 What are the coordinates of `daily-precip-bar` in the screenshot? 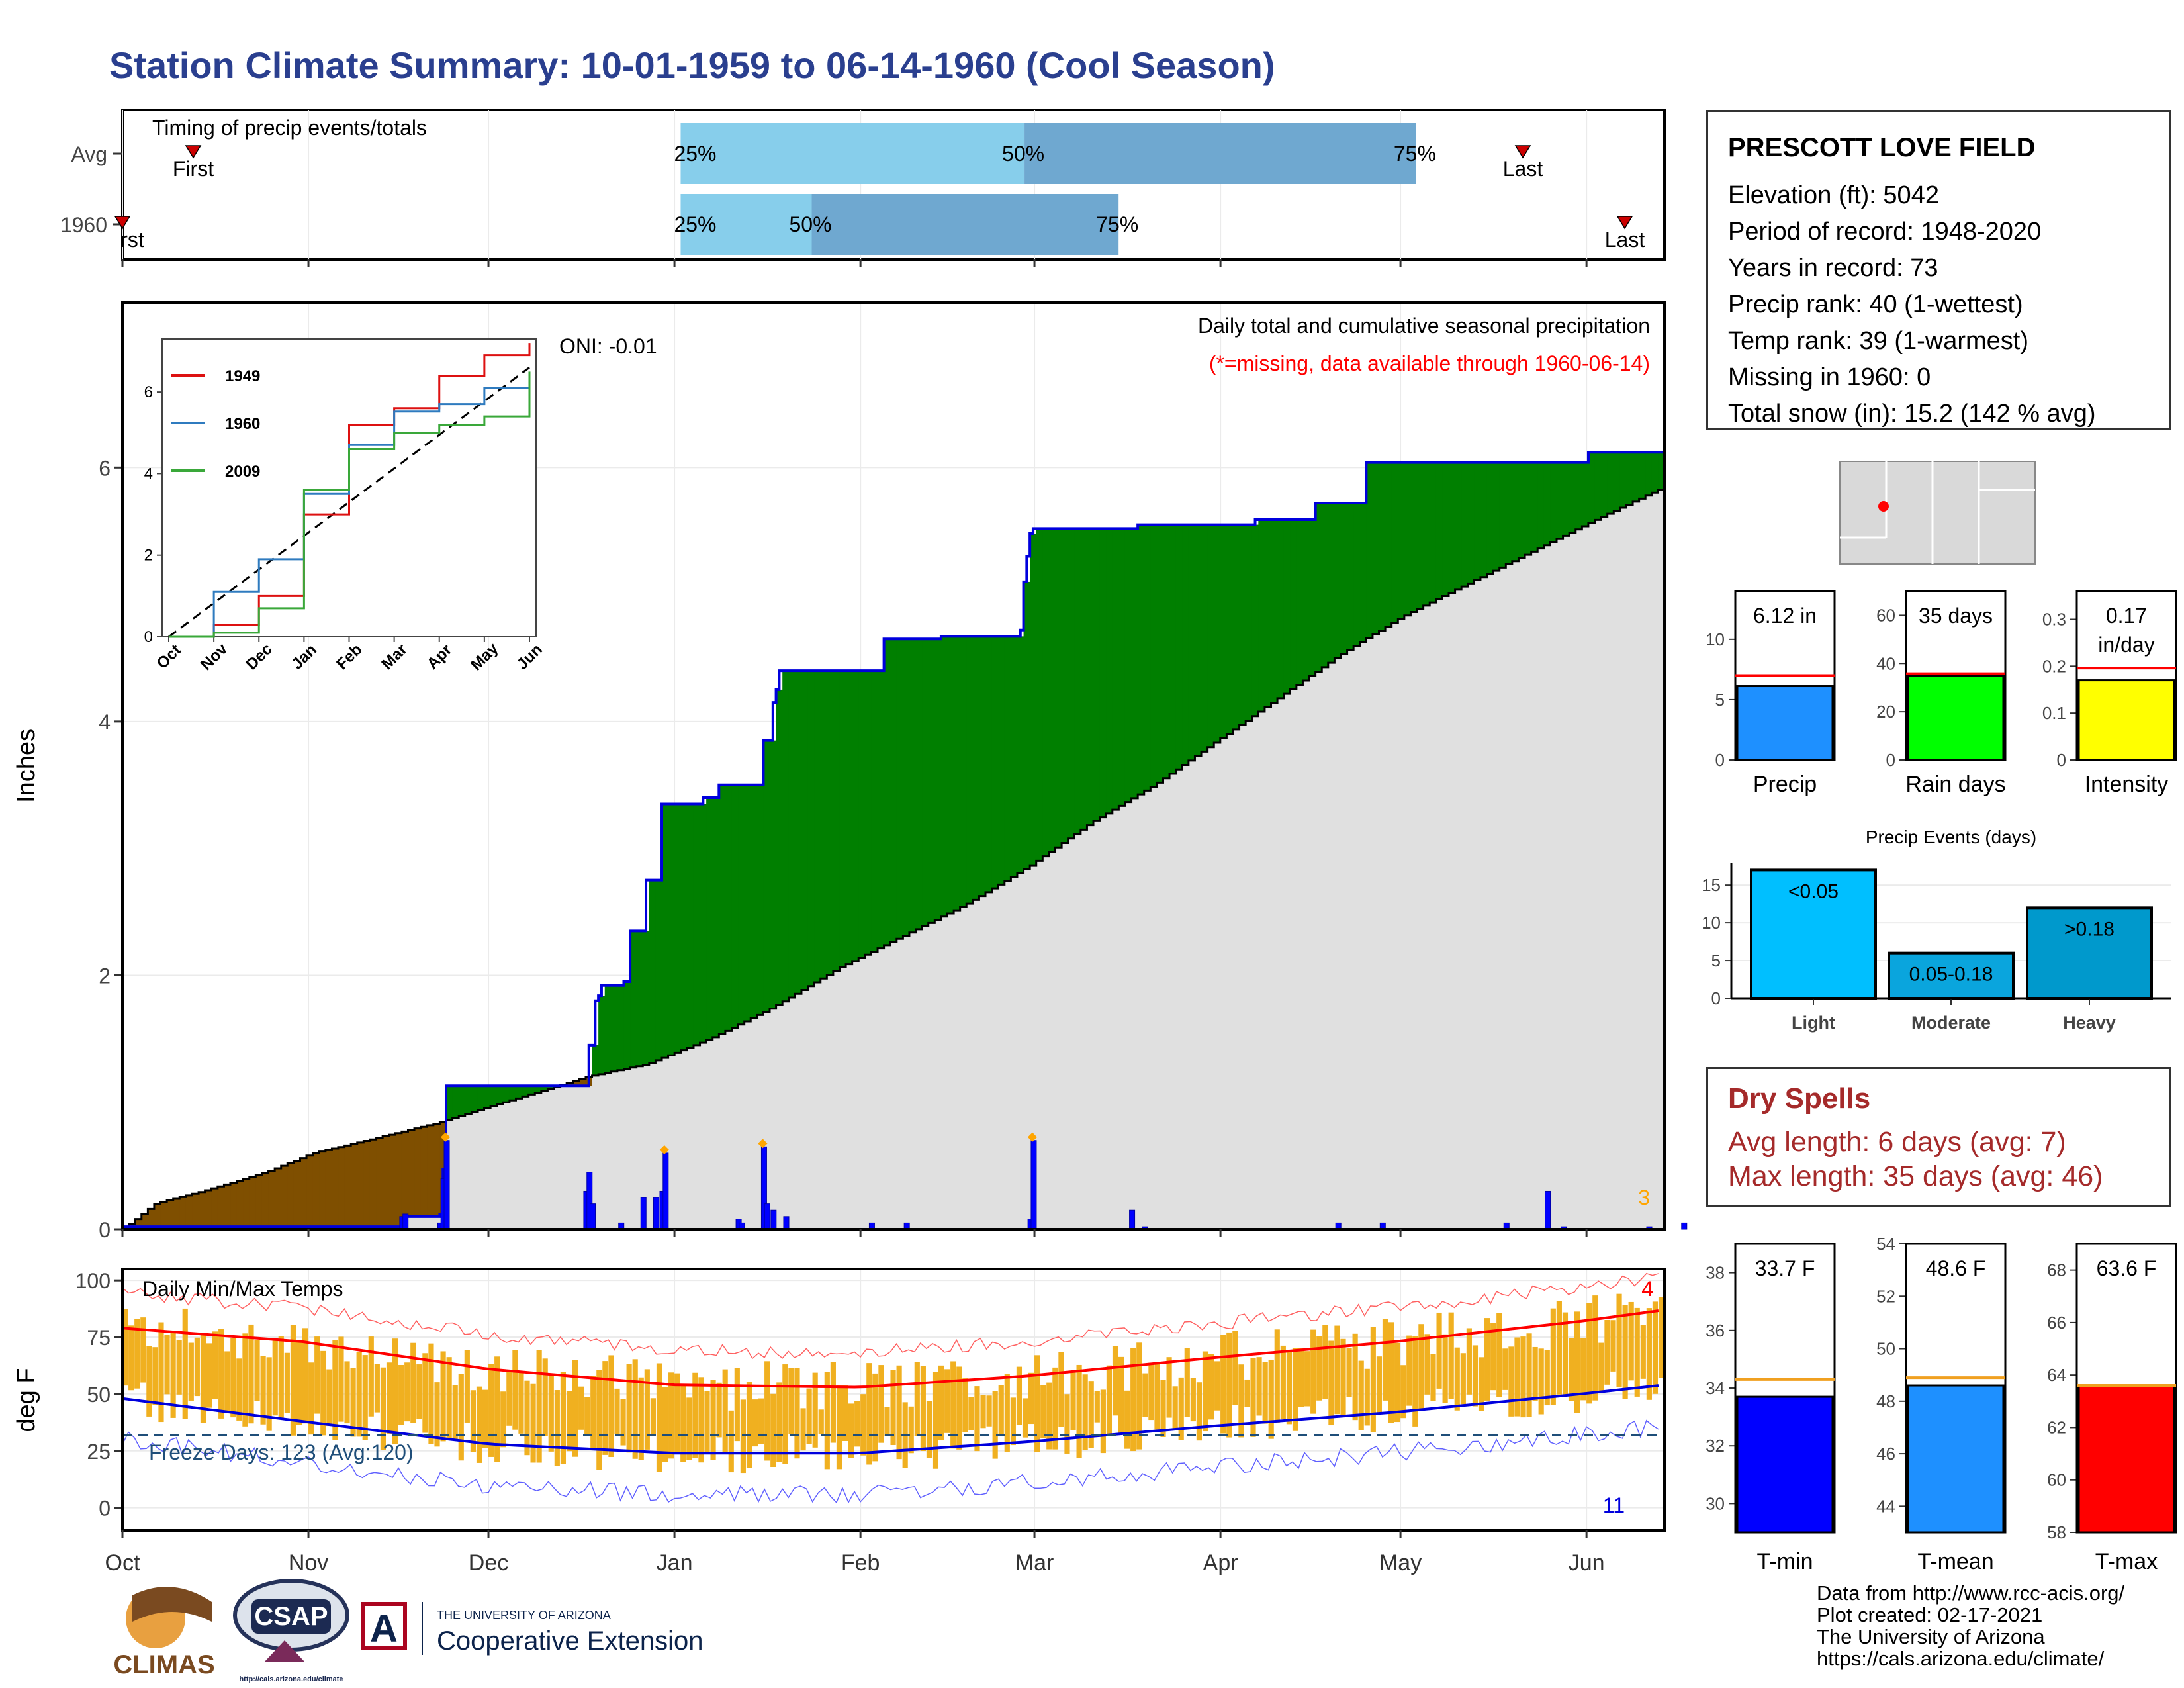 It's located at (643, 1213).